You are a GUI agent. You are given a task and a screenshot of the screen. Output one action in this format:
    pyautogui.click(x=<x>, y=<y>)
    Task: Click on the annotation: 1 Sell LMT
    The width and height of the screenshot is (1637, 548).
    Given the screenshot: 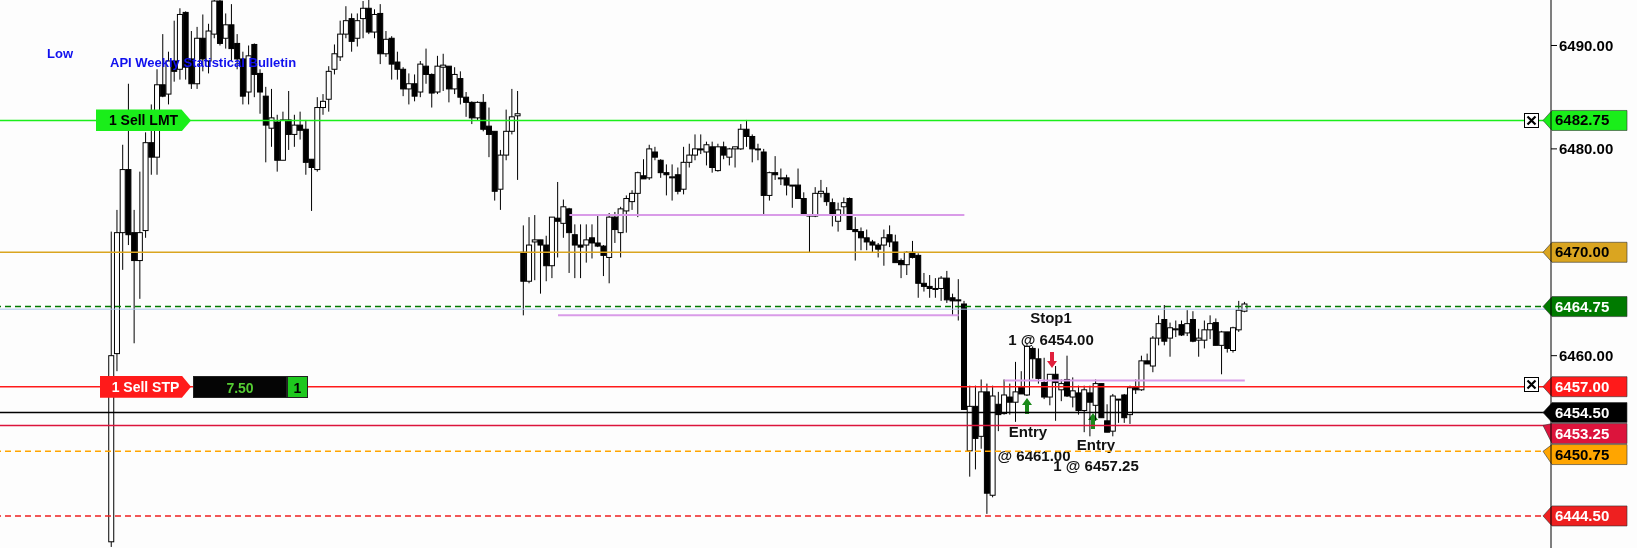 What is the action you would take?
    pyautogui.click(x=143, y=120)
    